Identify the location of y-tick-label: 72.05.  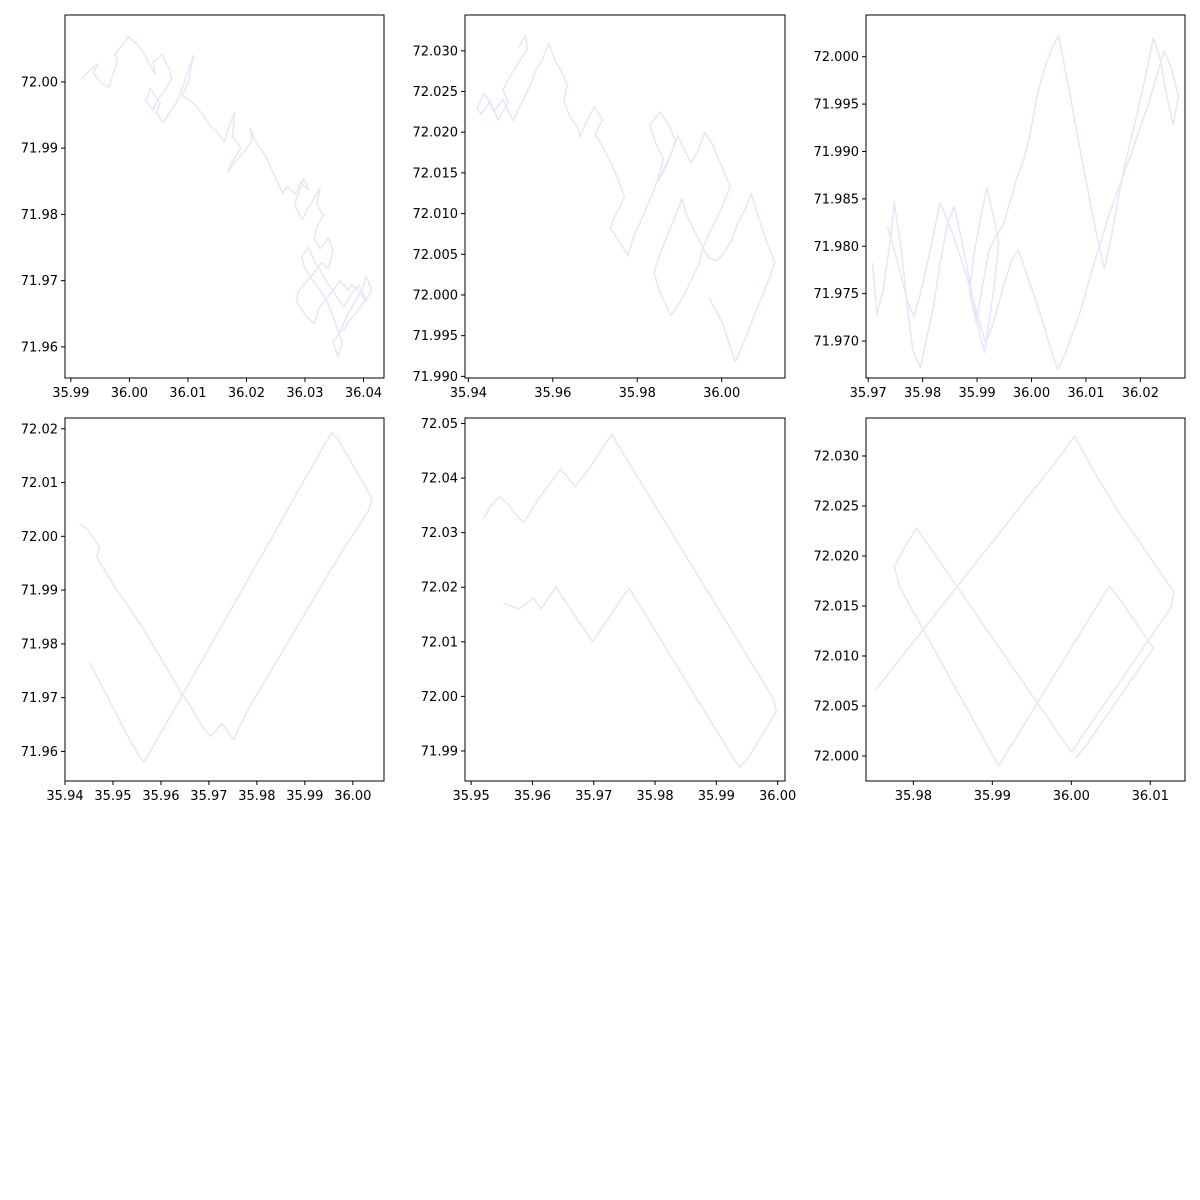
(439, 424).